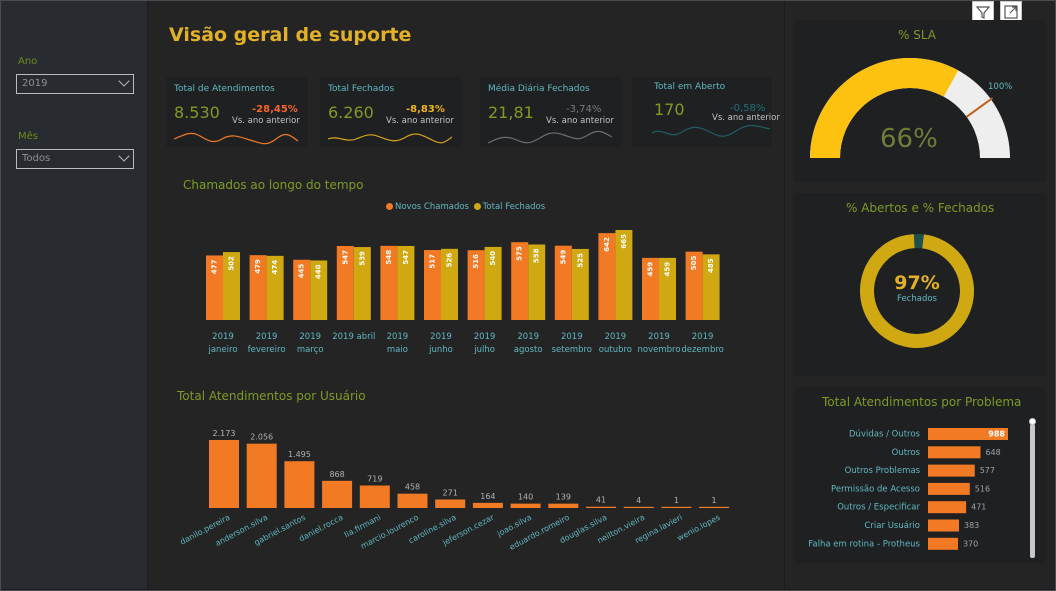 The height and width of the screenshot is (591, 1056). What do you see at coordinates (1032, 491) in the screenshot?
I see `scrollbar` at bounding box center [1032, 491].